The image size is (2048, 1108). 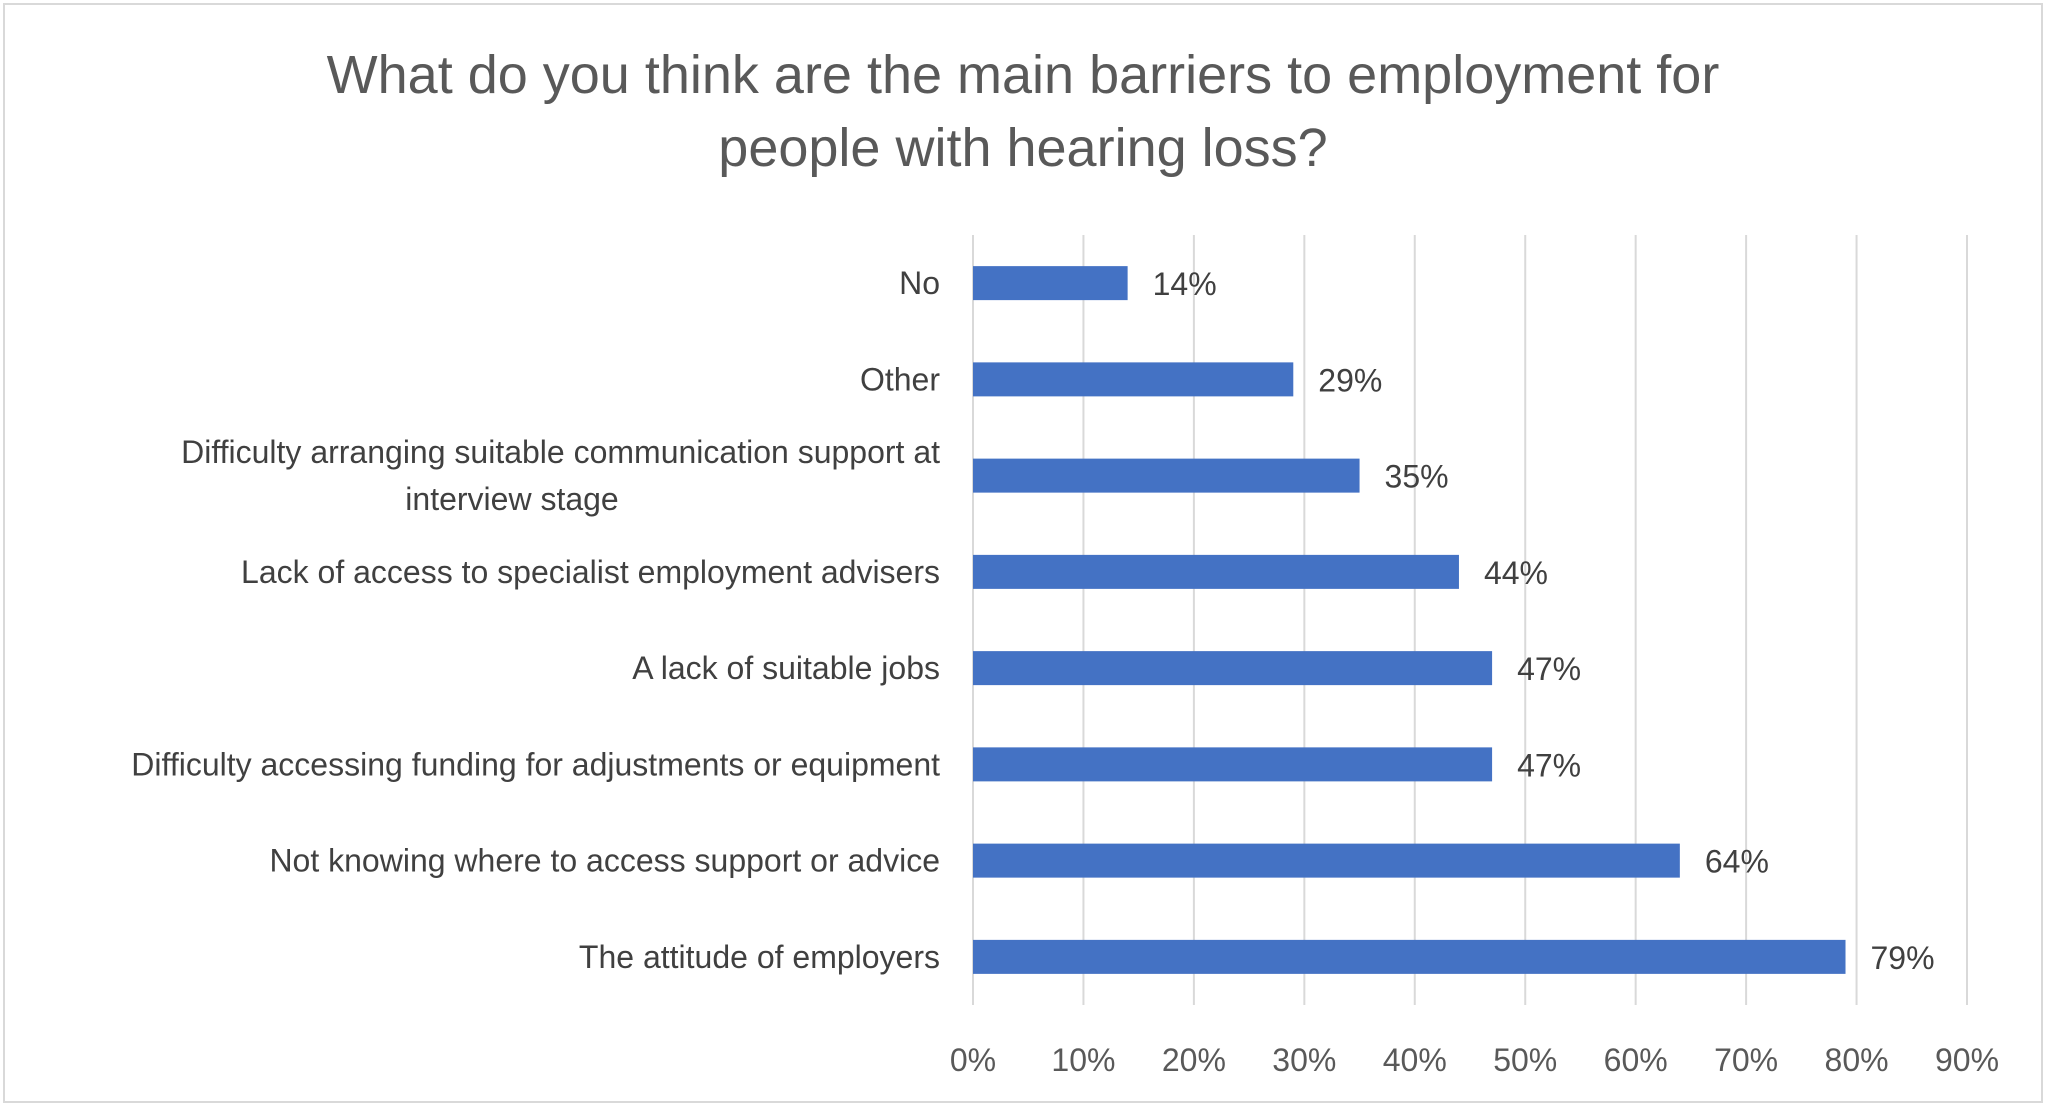 I want to click on data-label: 79%, so click(x=1903, y=958).